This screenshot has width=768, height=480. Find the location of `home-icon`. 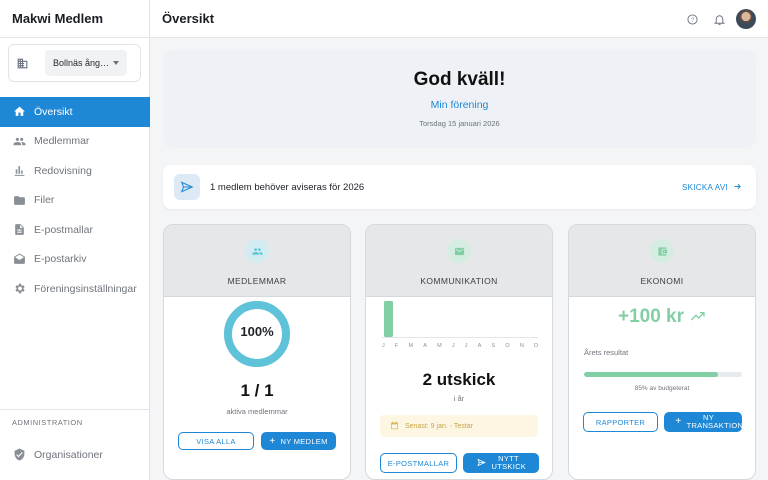

home-icon is located at coordinates (19, 112).